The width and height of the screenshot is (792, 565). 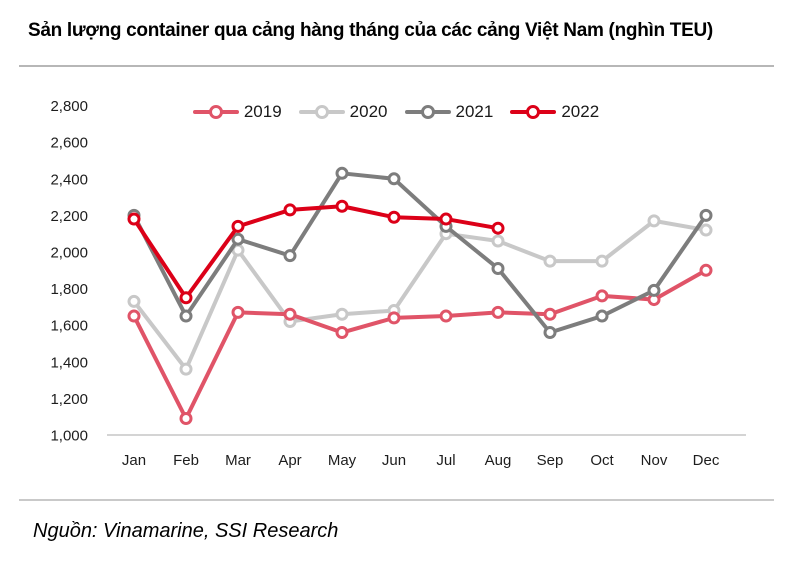 I want to click on y-tick-label: 1,400, so click(x=69, y=362).